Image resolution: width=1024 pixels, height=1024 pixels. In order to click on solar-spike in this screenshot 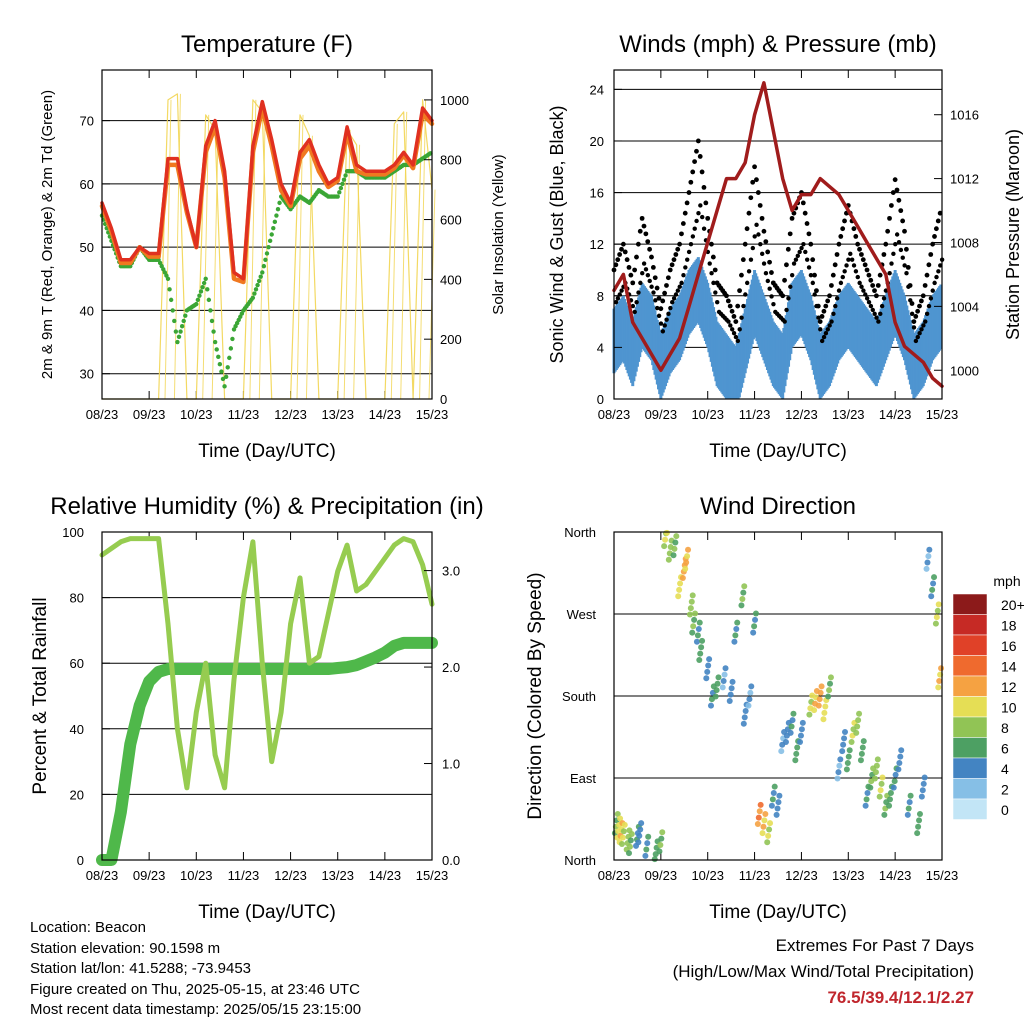, I will do `click(423, 249)`.